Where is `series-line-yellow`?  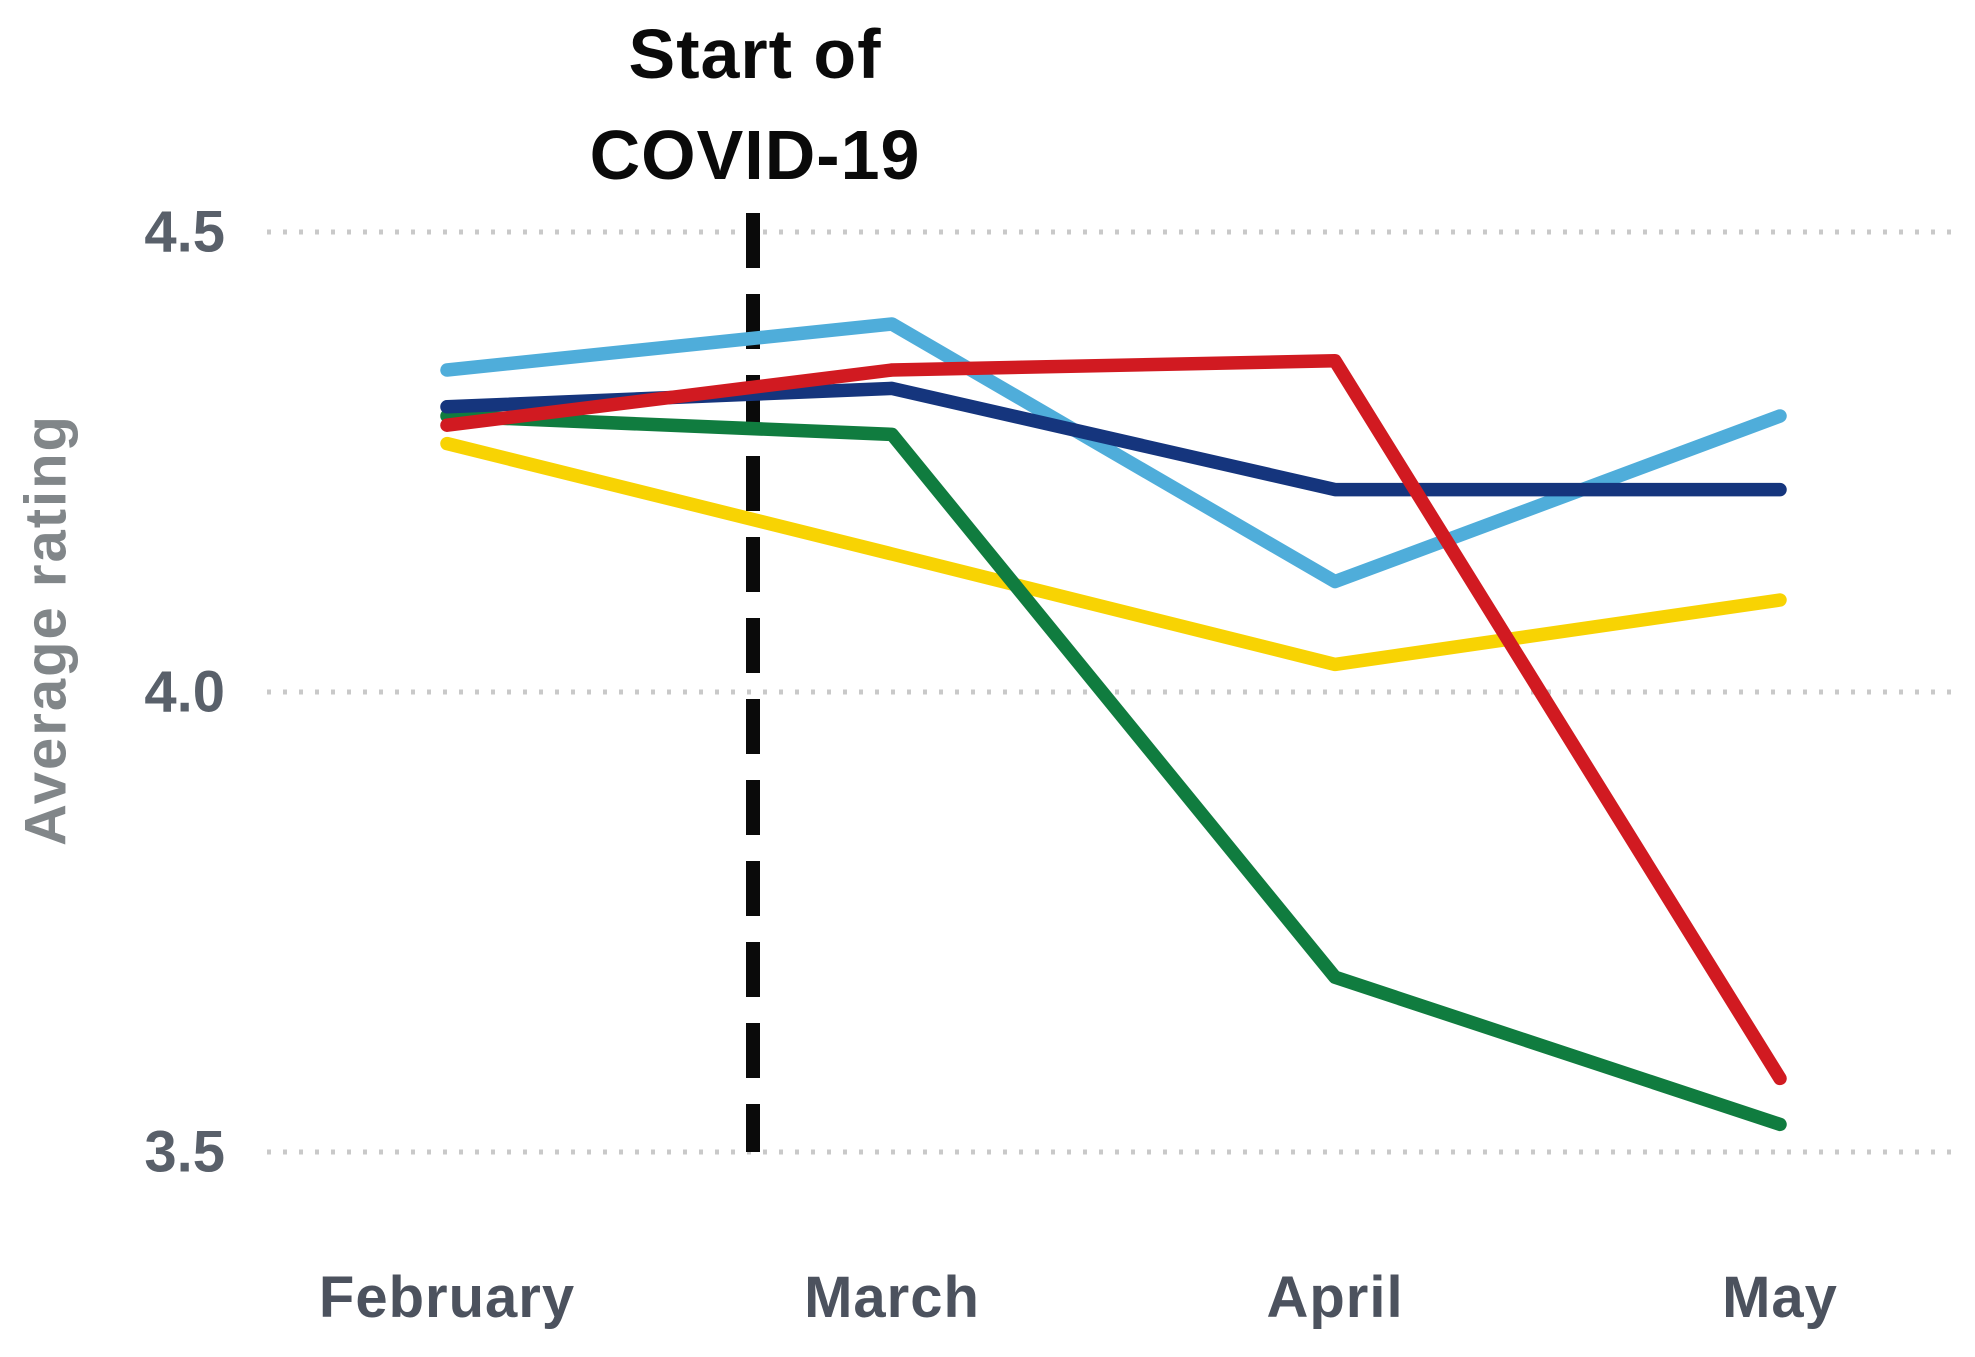 series-line-yellow is located at coordinates (1113, 554).